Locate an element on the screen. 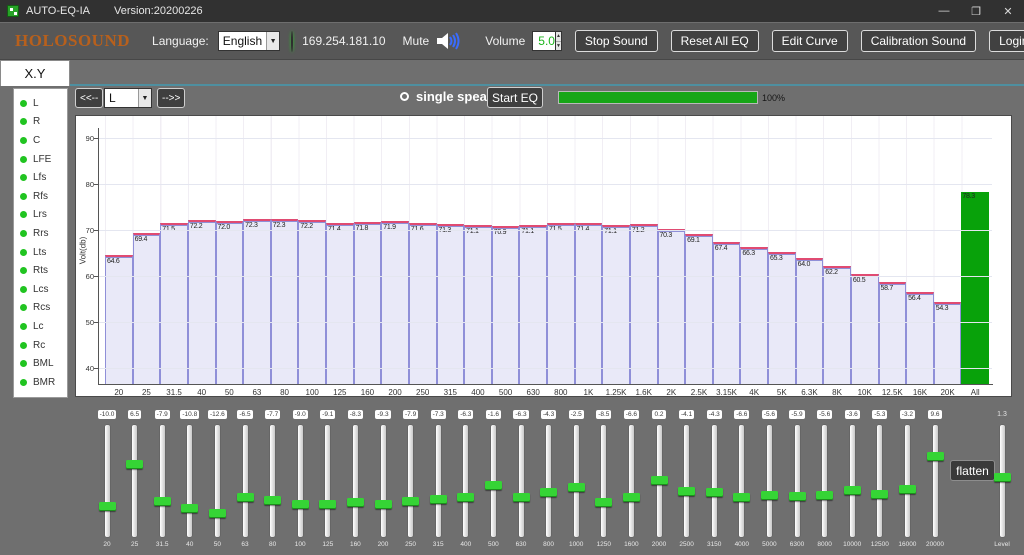 This screenshot has width=1024, height=555. eq-slider-20: -10.0 20 is located at coordinates (107, 475).